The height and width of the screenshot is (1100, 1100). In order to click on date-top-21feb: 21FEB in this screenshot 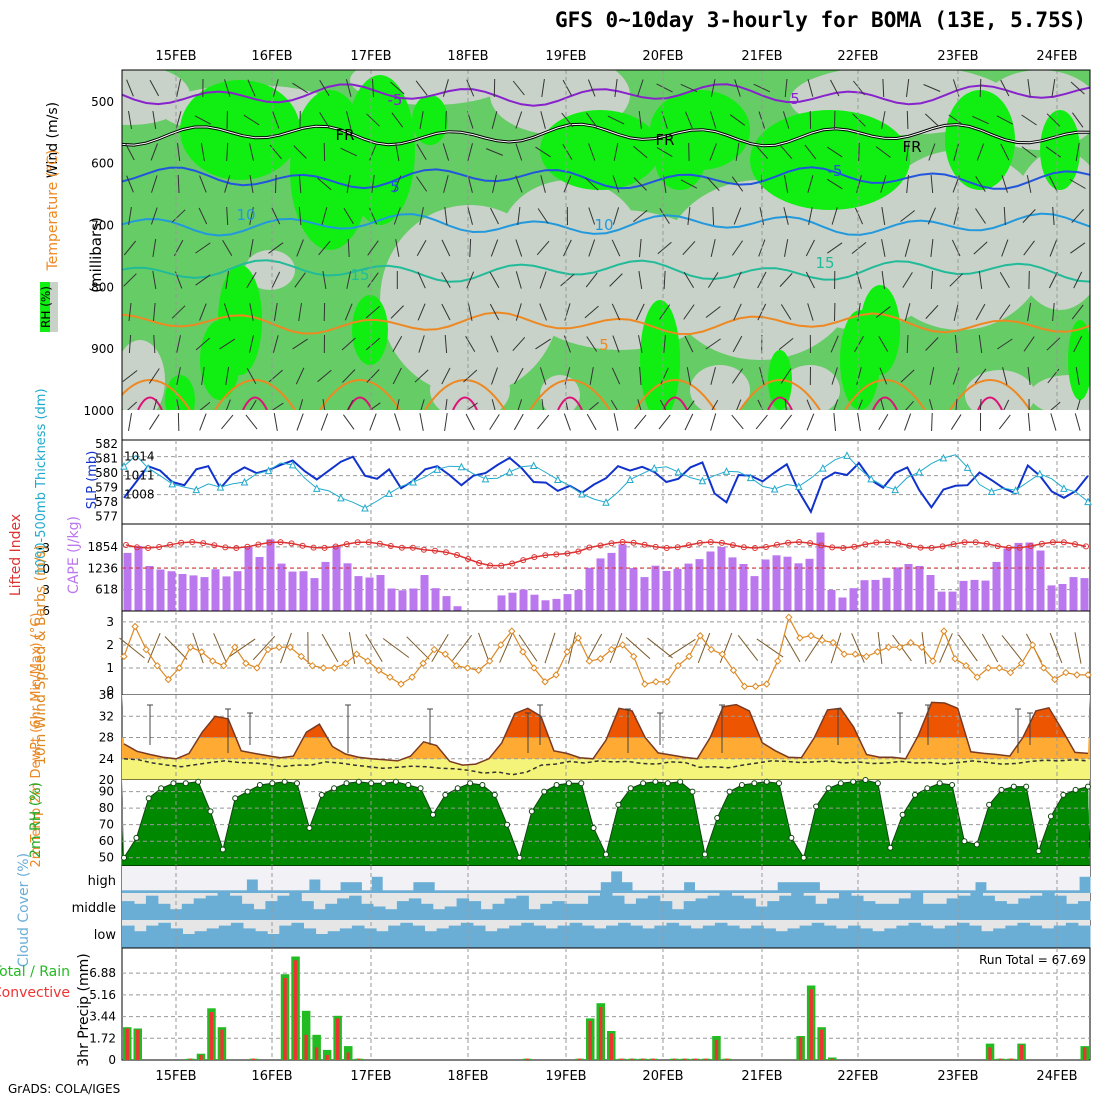, I will do `click(761, 56)`.